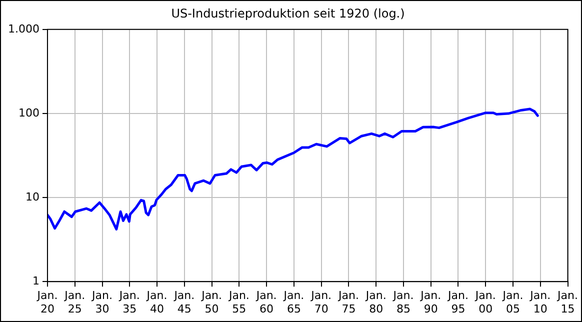 The image size is (582, 322). Describe the element at coordinates (513, 302) in the screenshot. I see `x-tick-label: Jan. 05` at that location.